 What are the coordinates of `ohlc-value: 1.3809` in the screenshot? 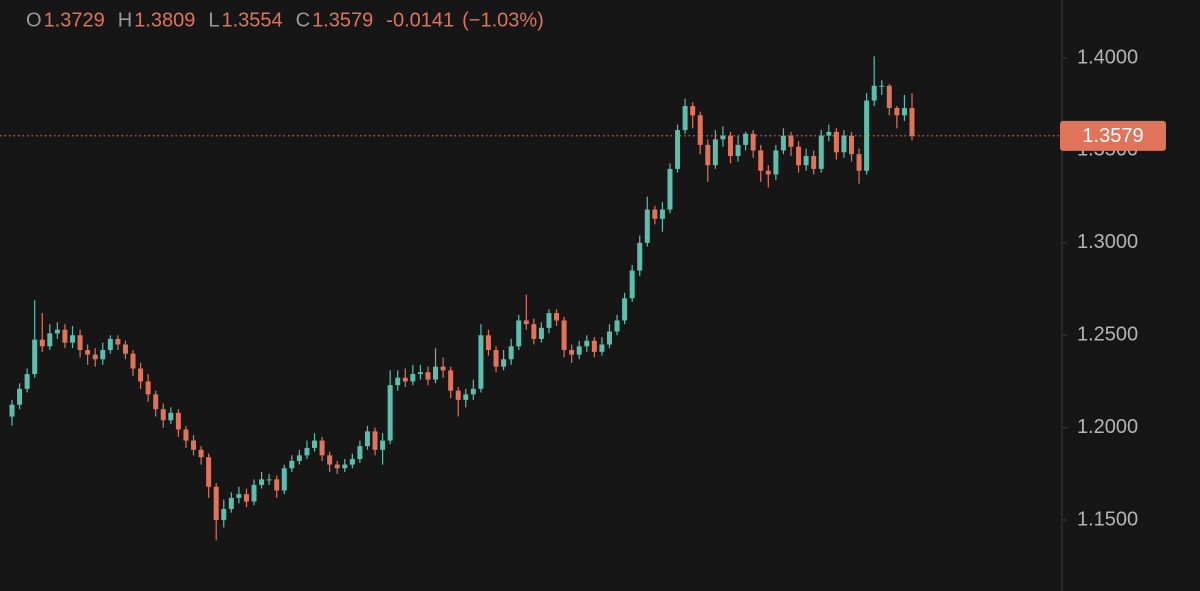 It's located at (164, 20).